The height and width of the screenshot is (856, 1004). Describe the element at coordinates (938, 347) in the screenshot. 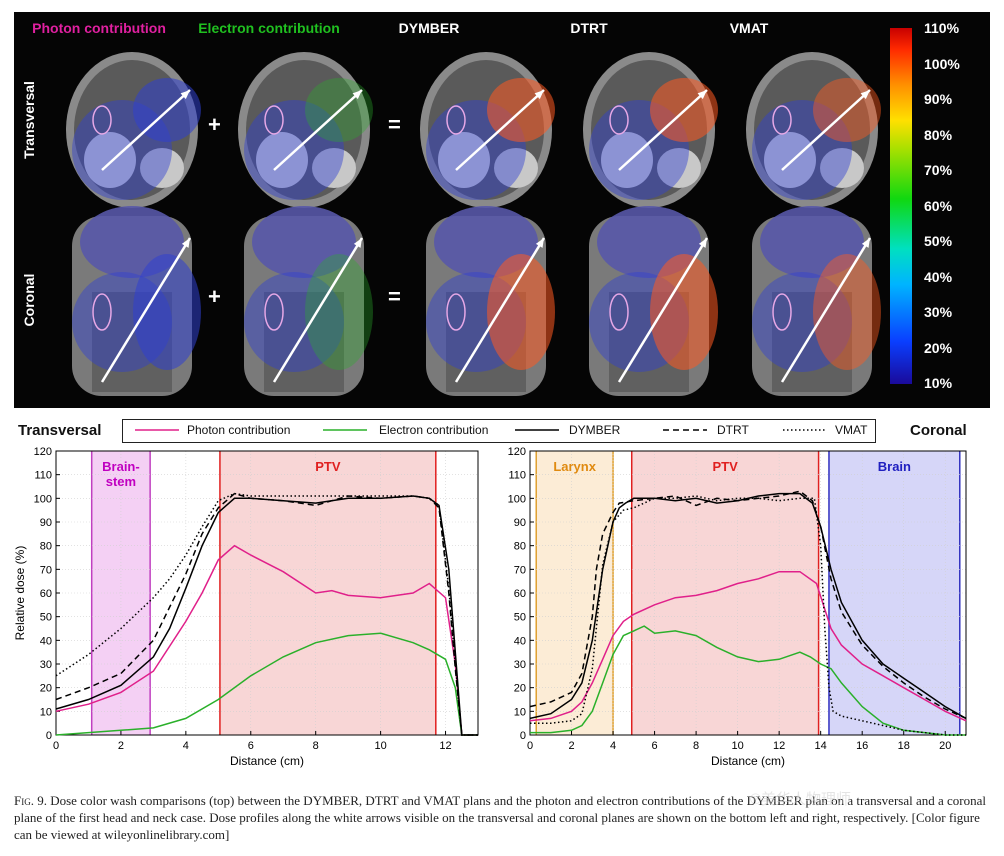

I see `colorbar-tick-label: 20%` at that location.